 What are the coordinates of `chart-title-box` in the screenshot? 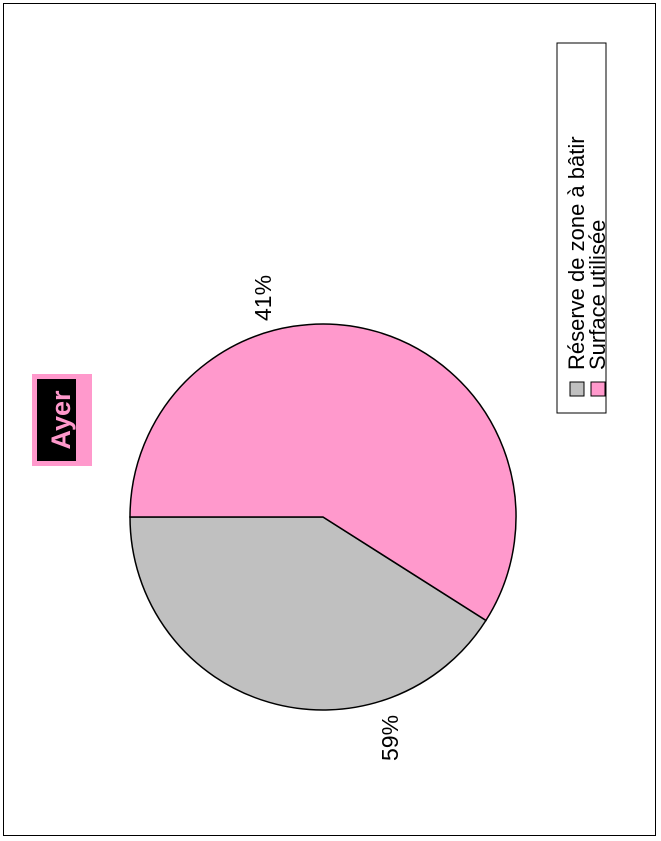 It's located at (56, 420).